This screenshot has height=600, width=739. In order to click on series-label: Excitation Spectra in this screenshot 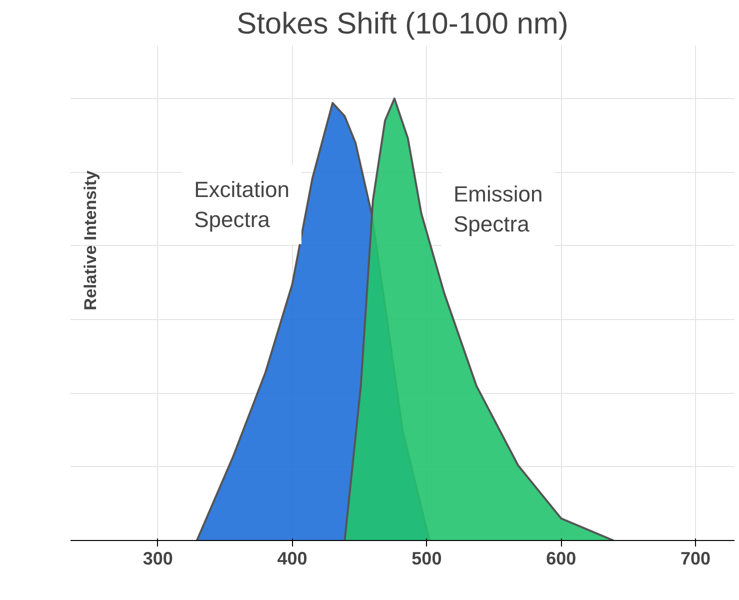, I will do `click(242, 204)`.